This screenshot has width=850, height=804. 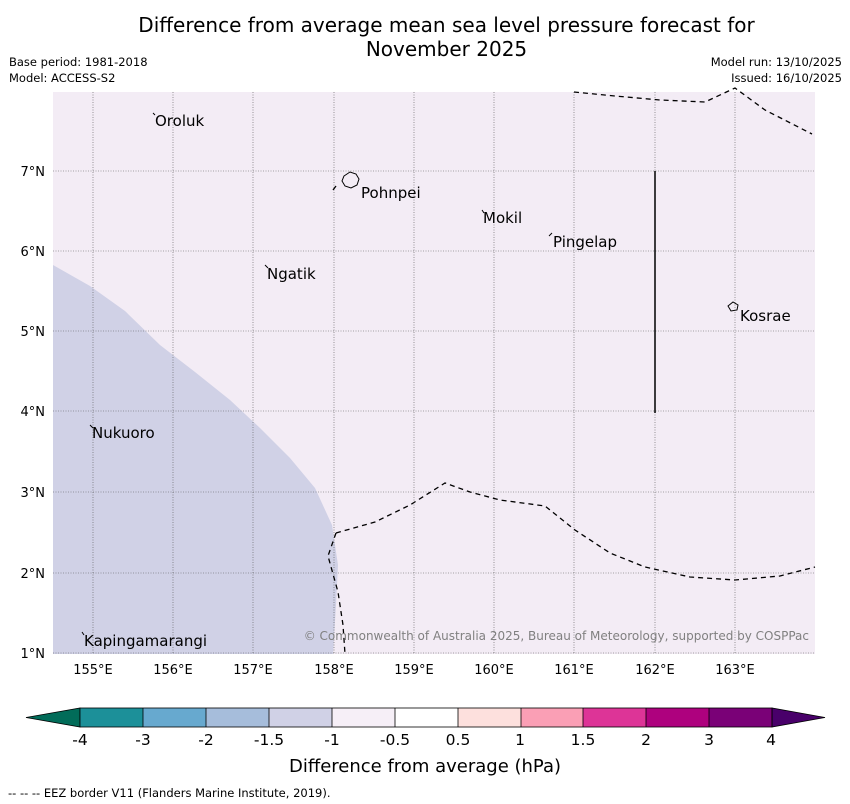 What do you see at coordinates (91, 426) in the screenshot?
I see `nukuoro-mark` at bounding box center [91, 426].